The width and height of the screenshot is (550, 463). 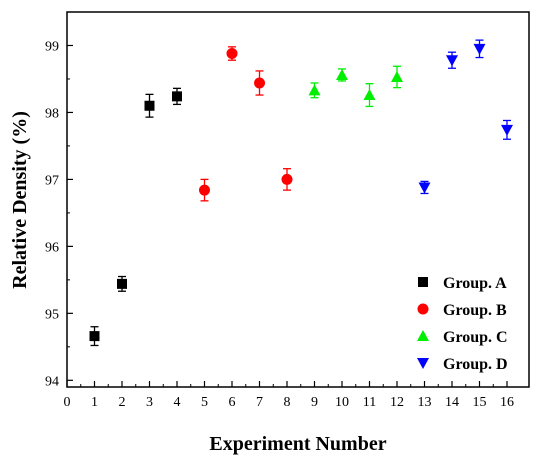 I want to click on y-tick-label: 96, so click(x=52, y=247).